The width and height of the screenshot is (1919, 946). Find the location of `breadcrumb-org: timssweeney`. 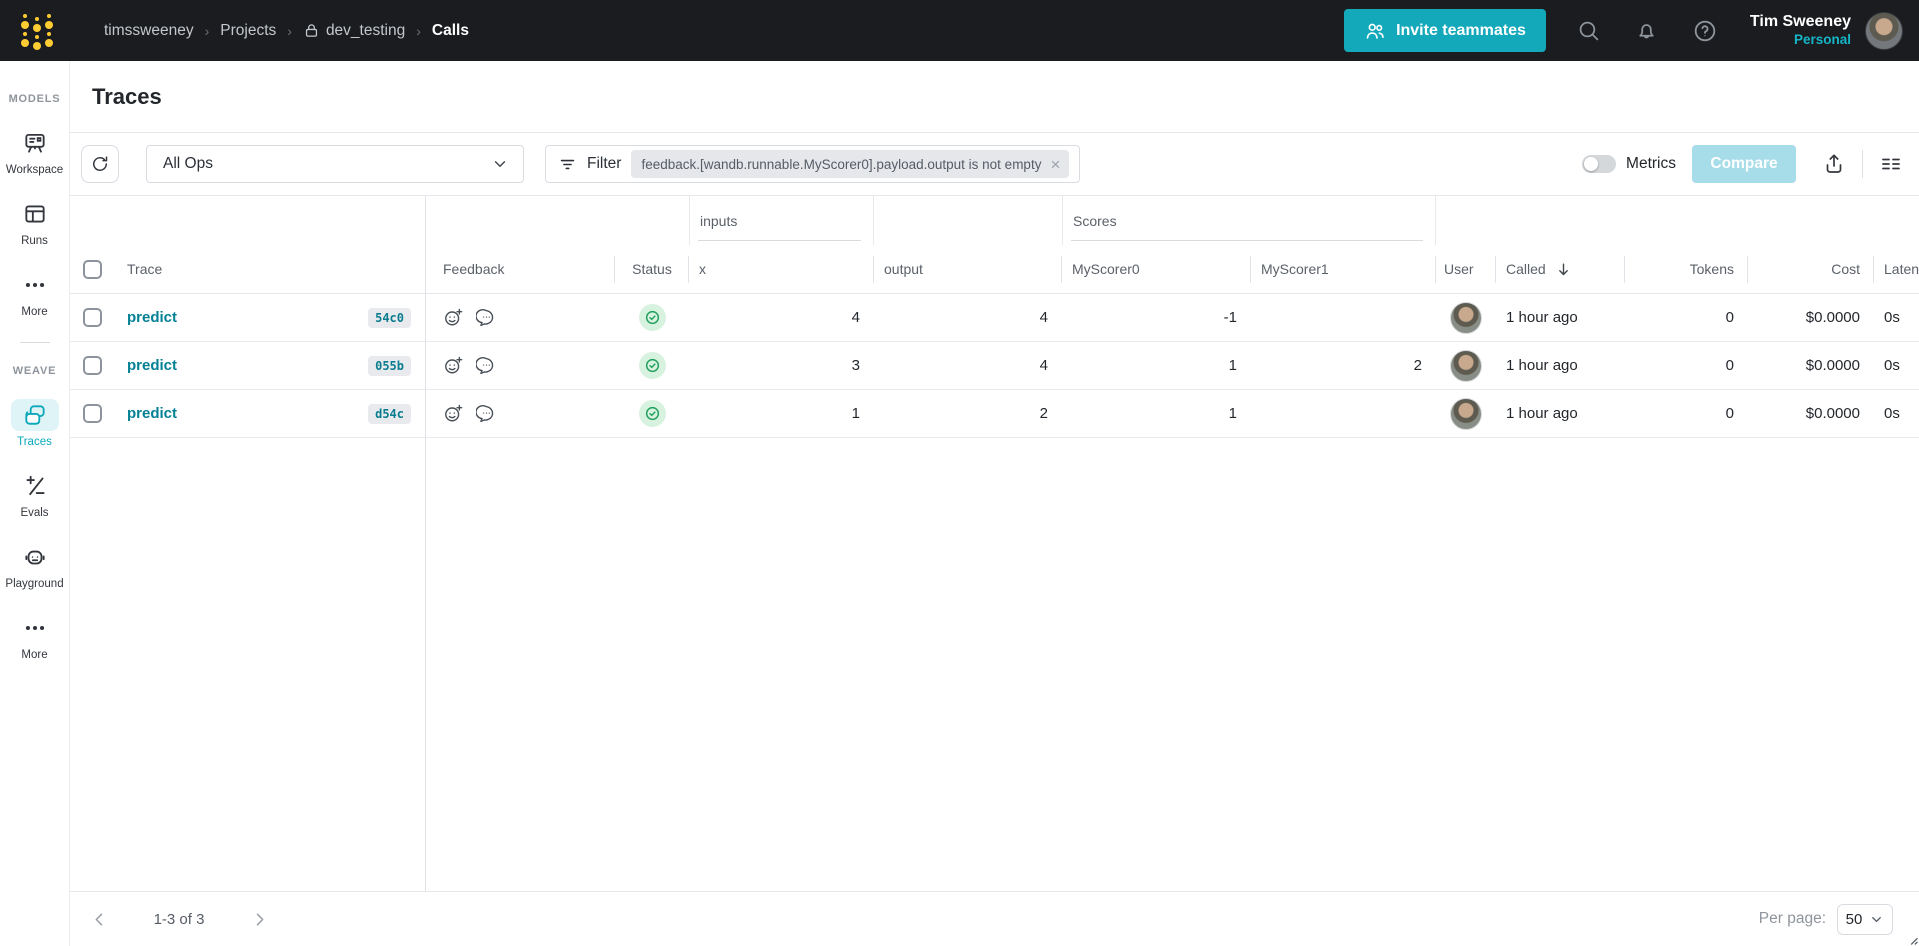

breadcrumb-org: timssweeney is located at coordinates (149, 30).